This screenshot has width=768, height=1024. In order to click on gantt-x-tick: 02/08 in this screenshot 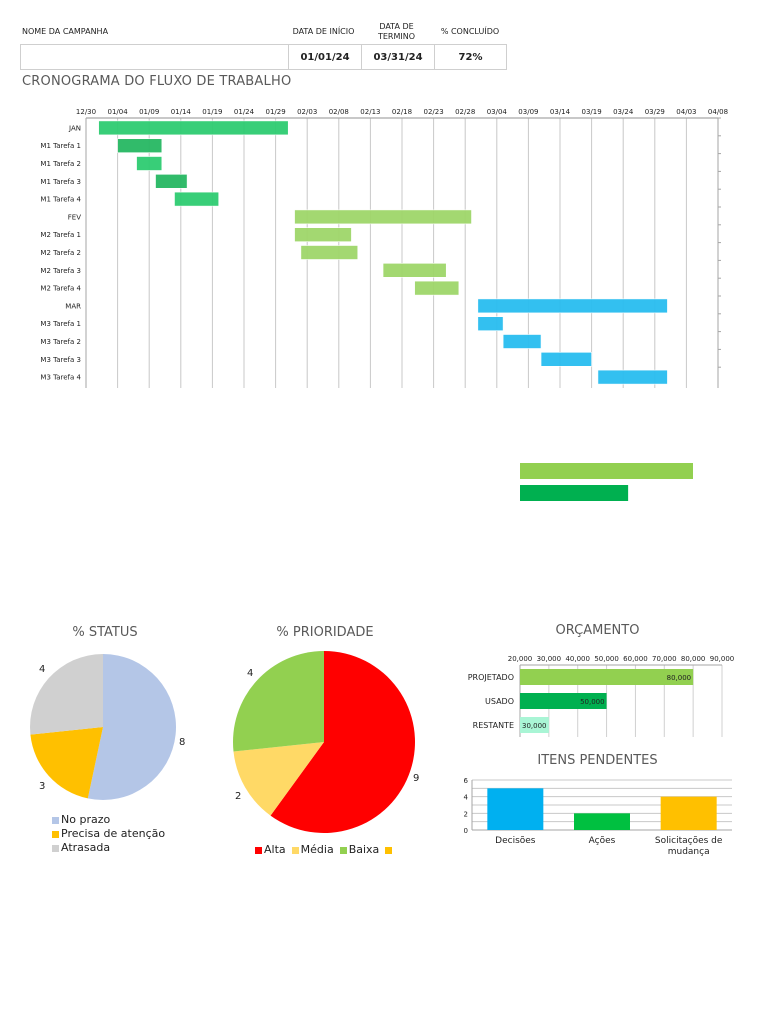, I will do `click(339, 112)`.